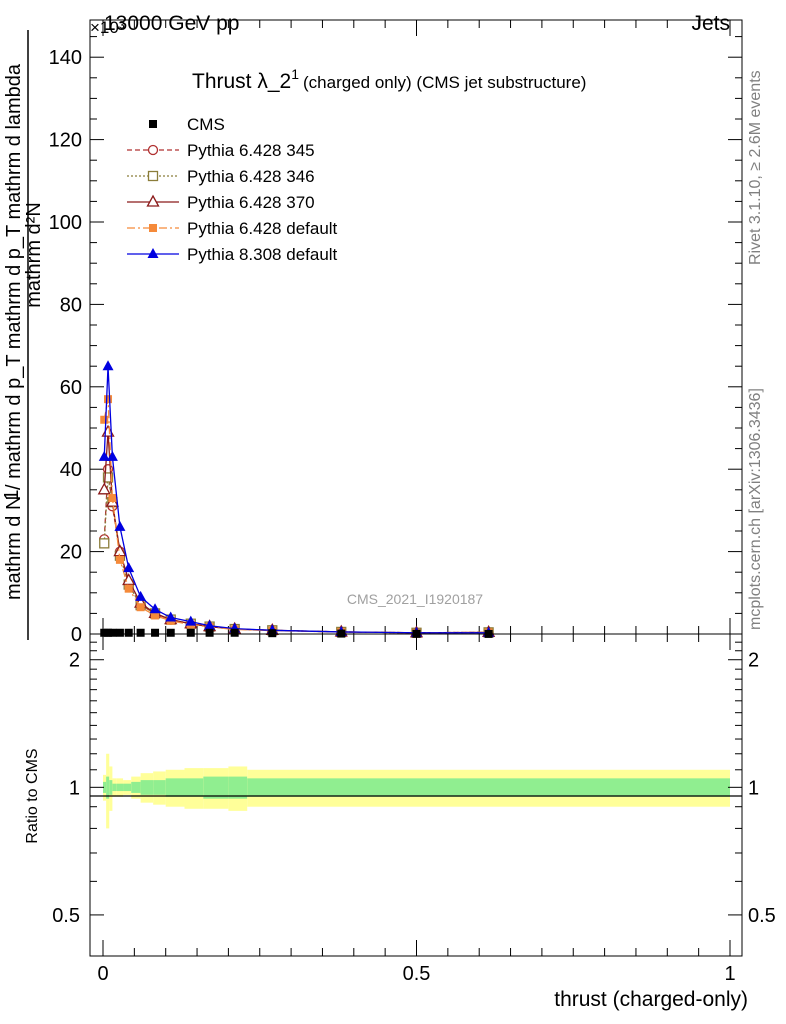 Image resolution: width=786 pixels, height=1024 pixels. I want to click on ratio-y-tick-label-right: 1, so click(753, 788).